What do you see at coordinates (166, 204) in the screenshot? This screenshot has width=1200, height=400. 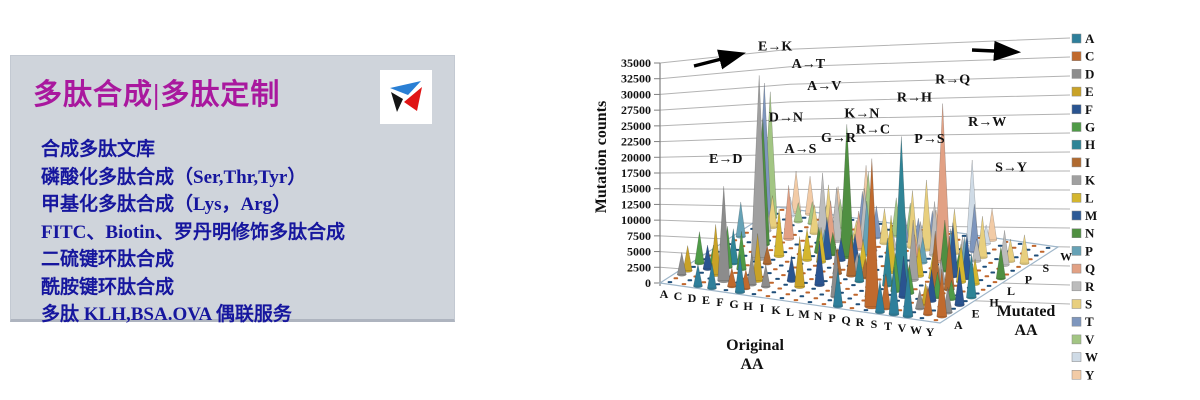 I see `service-item: 甲基化多肽合成（Lys，Arg）` at bounding box center [166, 204].